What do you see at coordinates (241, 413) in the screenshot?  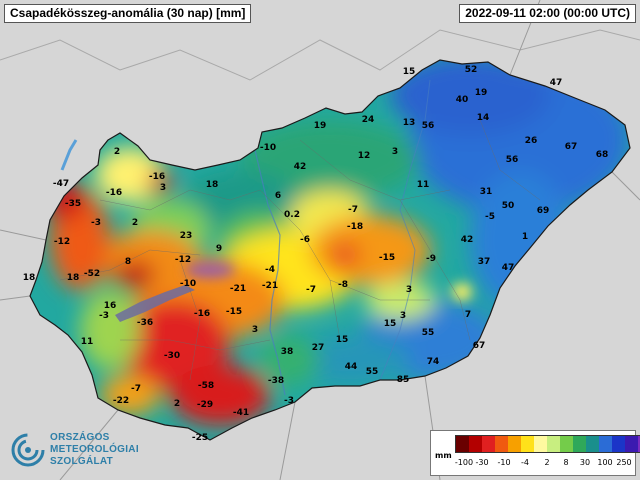 I see `station-value: -41` at bounding box center [241, 413].